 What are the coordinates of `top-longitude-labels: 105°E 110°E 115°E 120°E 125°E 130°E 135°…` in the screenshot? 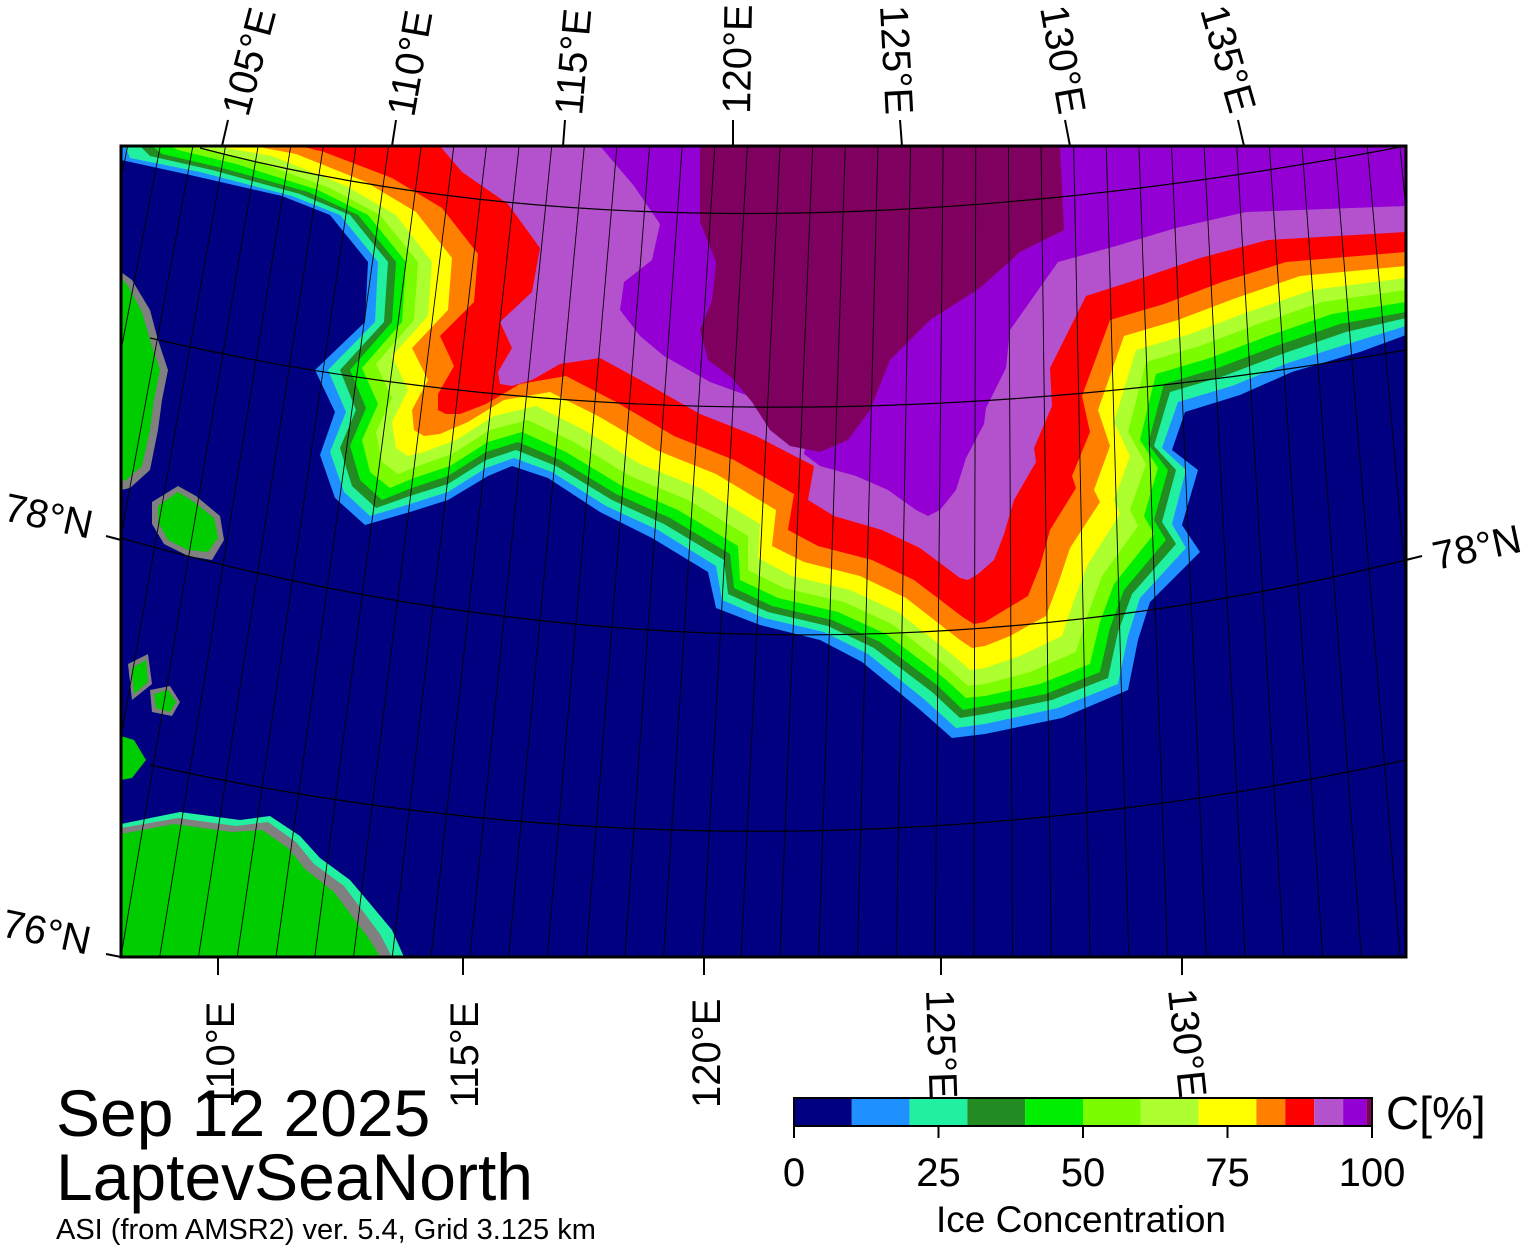 It's located at (739, 60).